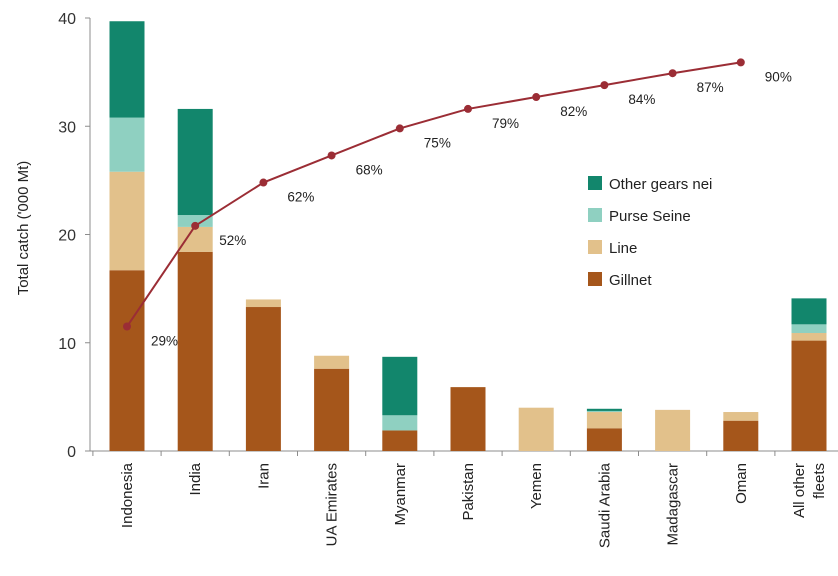 This screenshot has width=838, height=576. What do you see at coordinates (623, 248) in the screenshot?
I see `legend-label: Line` at bounding box center [623, 248].